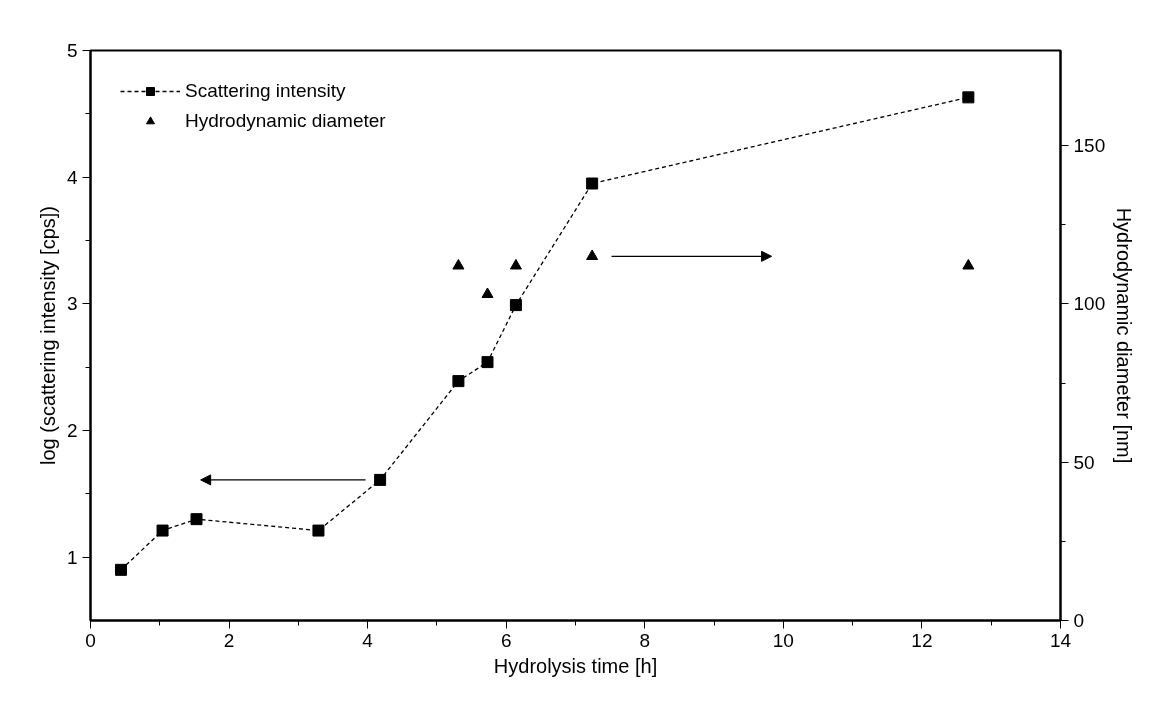 This screenshot has height=706, width=1176. Describe the element at coordinates (1079, 620) in the screenshot. I see `y2-tick-label: 0` at that location.